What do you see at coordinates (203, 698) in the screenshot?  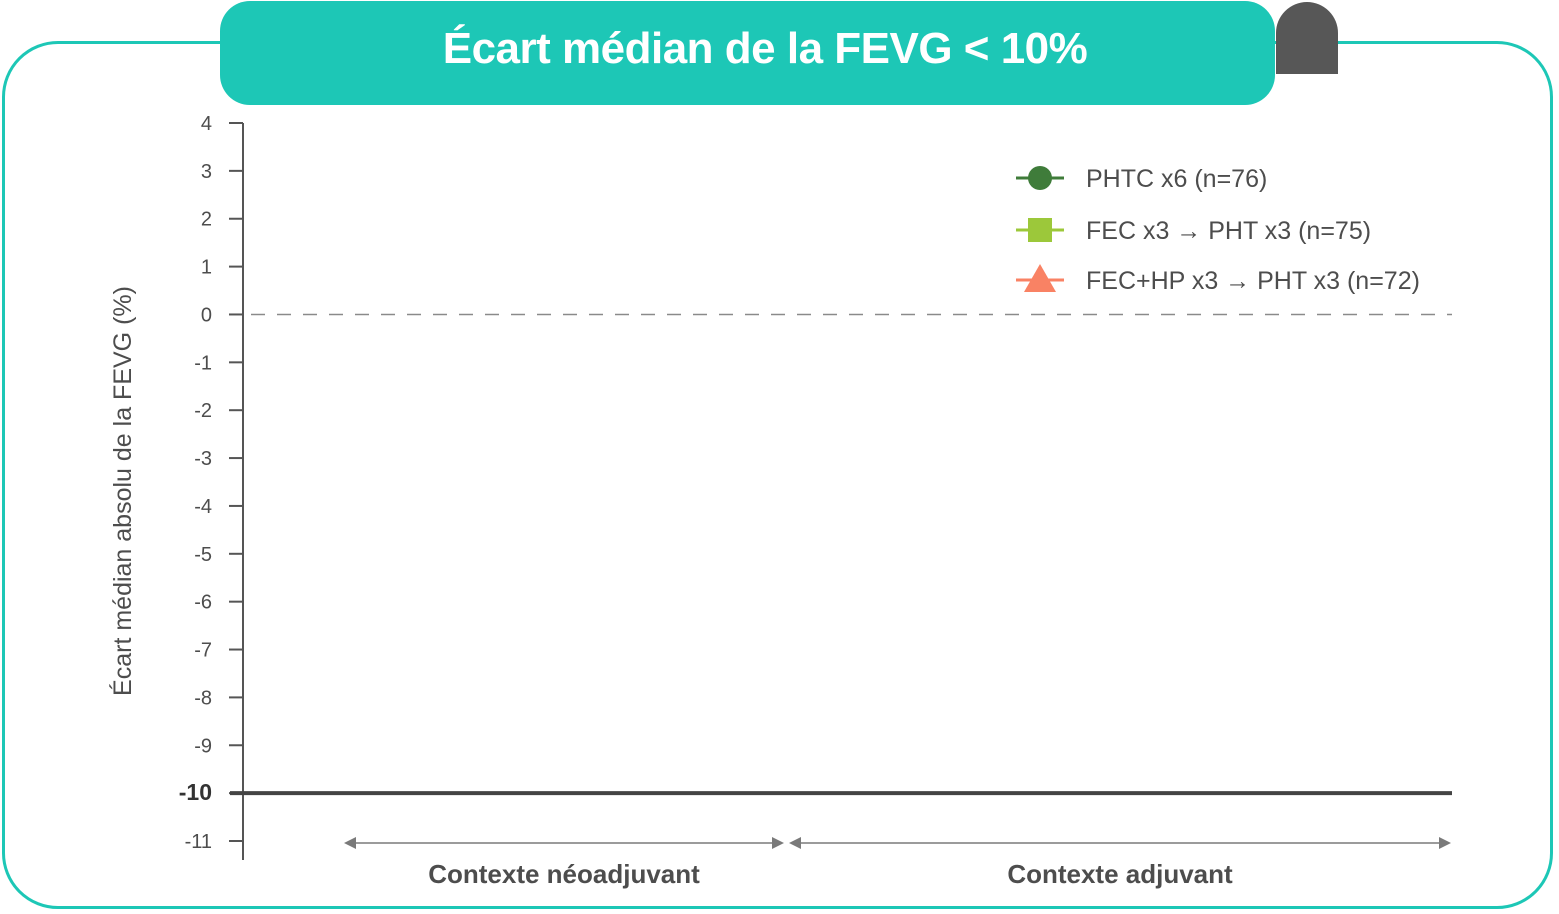 I see `y-tick-label: -8` at bounding box center [203, 698].